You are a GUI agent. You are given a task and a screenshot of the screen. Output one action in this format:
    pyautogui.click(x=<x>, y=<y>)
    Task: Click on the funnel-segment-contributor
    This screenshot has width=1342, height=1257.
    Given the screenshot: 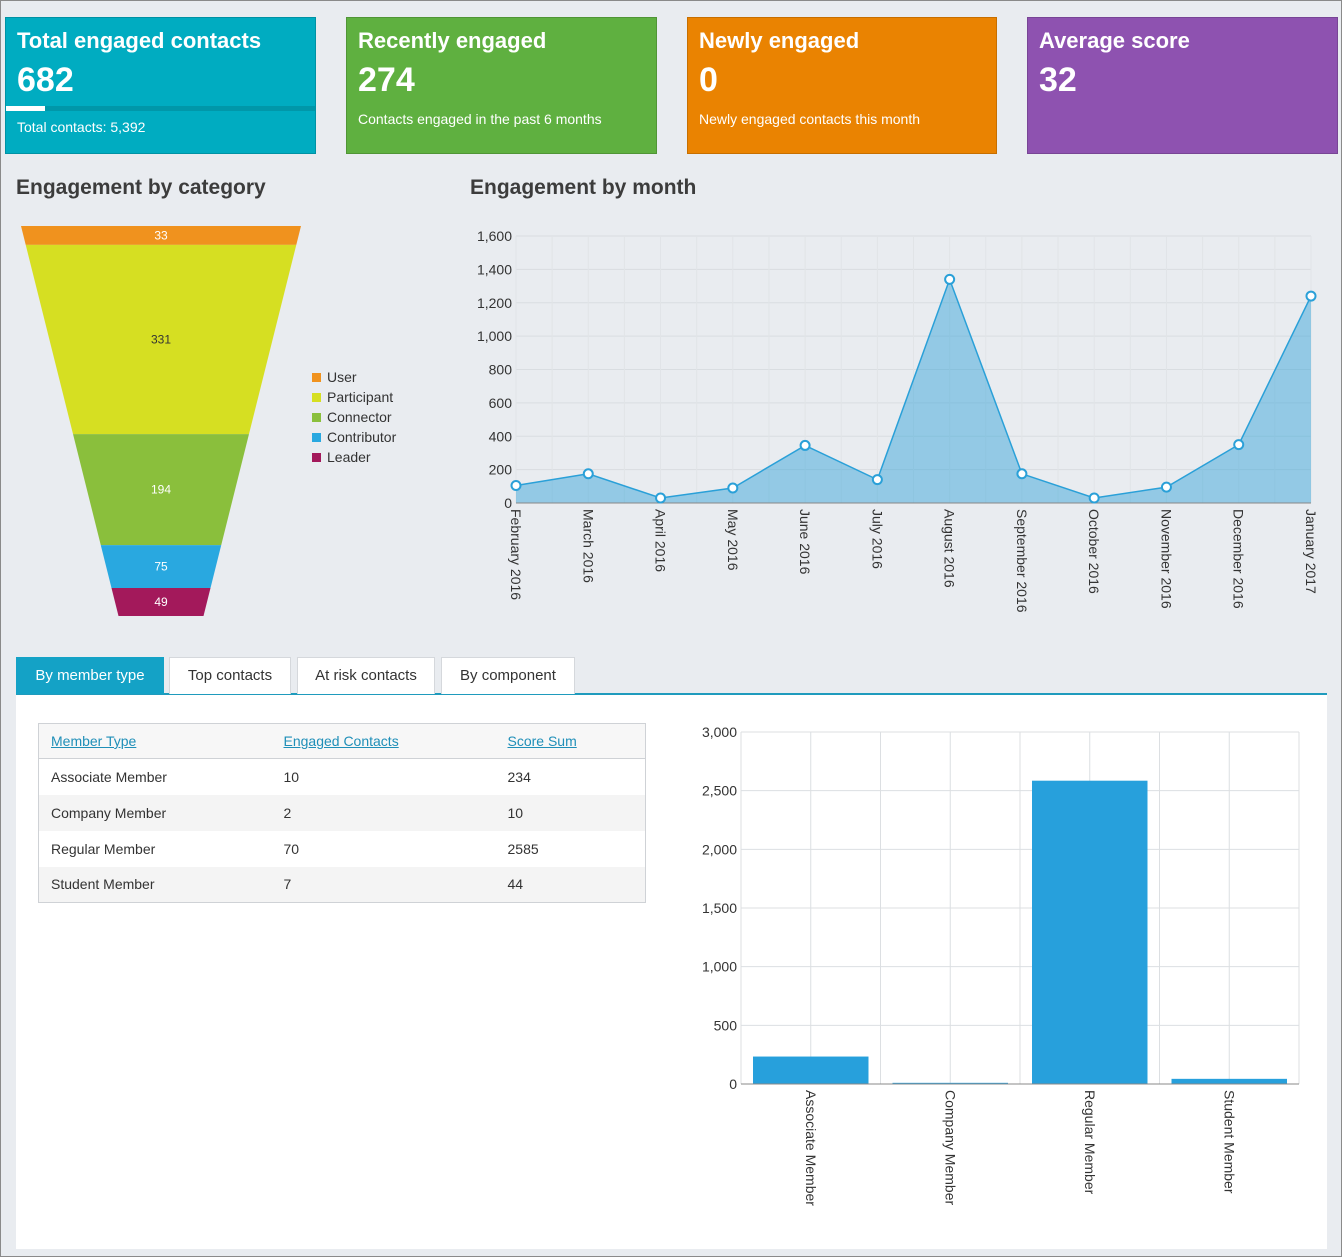 What is the action you would take?
    pyautogui.click(x=161, y=566)
    